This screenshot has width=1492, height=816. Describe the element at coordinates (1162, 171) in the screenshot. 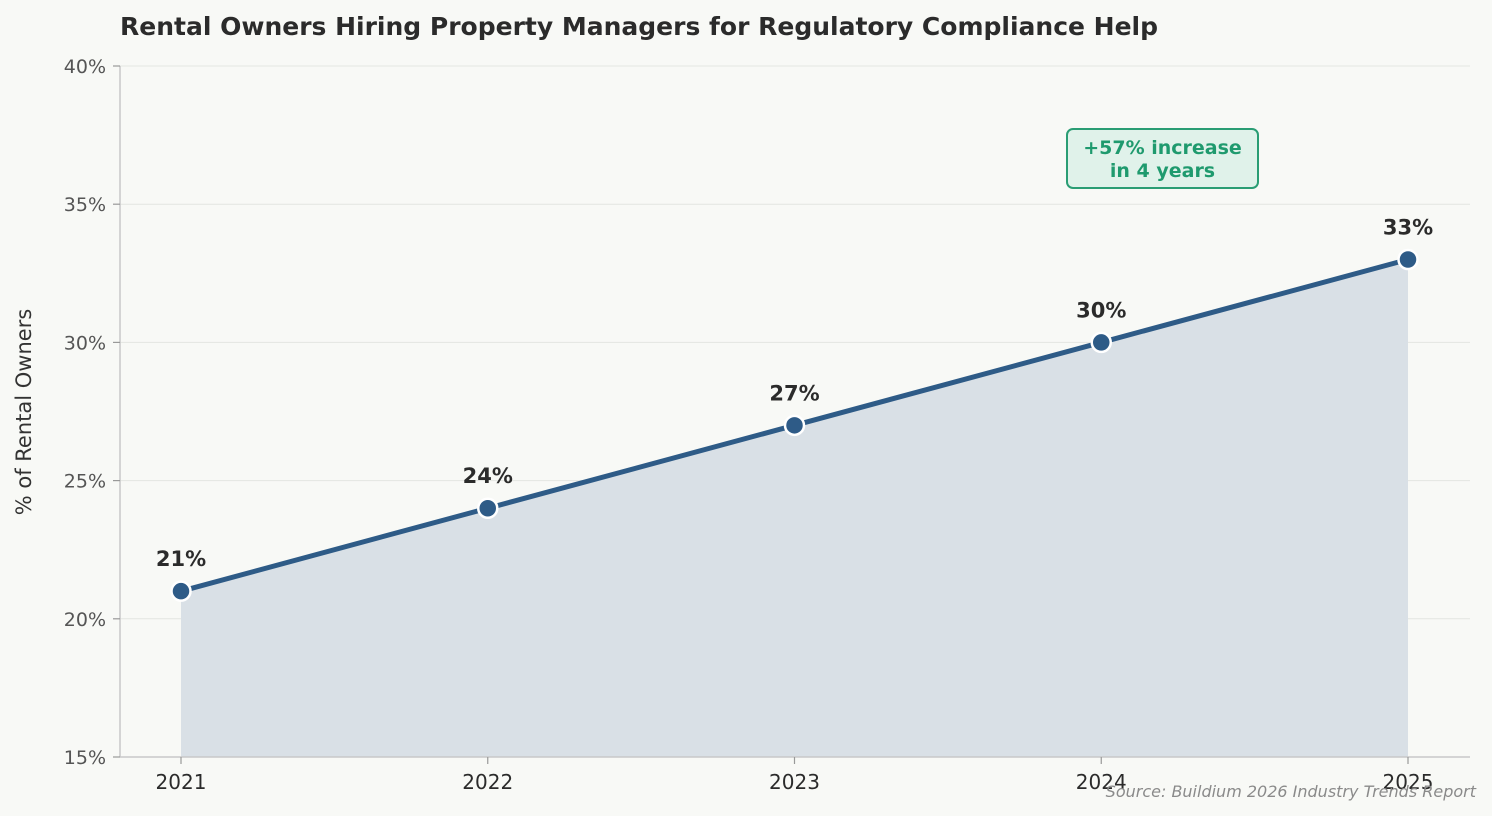

I see `annotation-line2: in 4 years` at that location.